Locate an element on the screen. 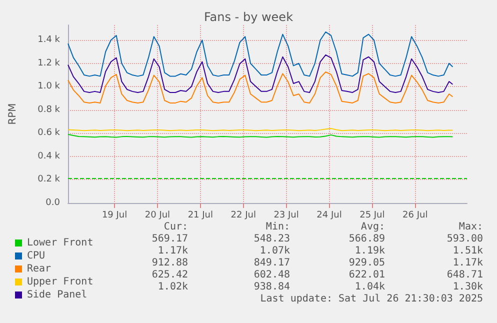 The image size is (497, 323). legend-label: CPU is located at coordinates (36, 256).